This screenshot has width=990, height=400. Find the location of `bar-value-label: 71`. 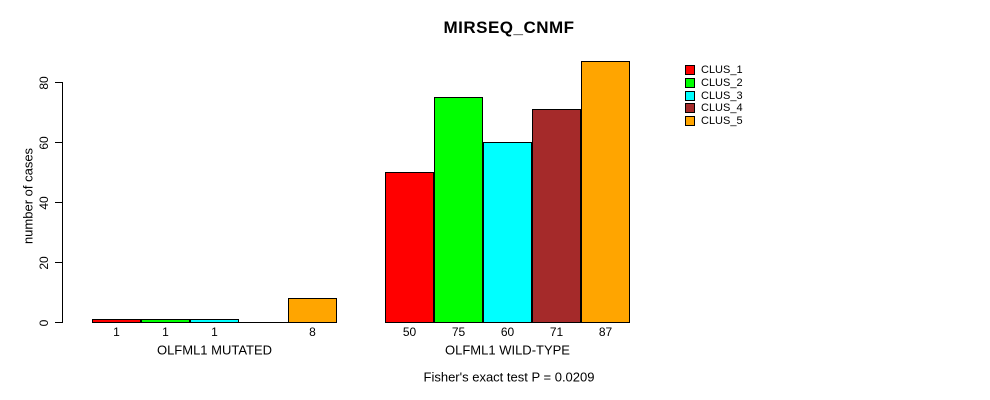

bar-value-label: 71 is located at coordinates (556, 332).